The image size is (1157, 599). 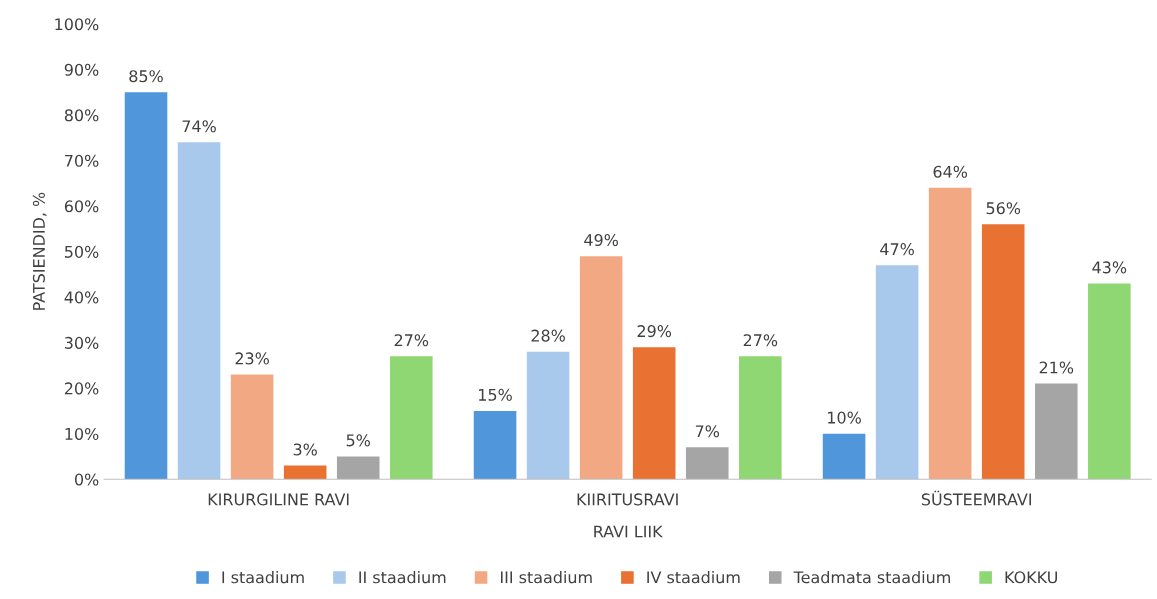 I want to click on y-tick-label: 40%, so click(x=81, y=297).